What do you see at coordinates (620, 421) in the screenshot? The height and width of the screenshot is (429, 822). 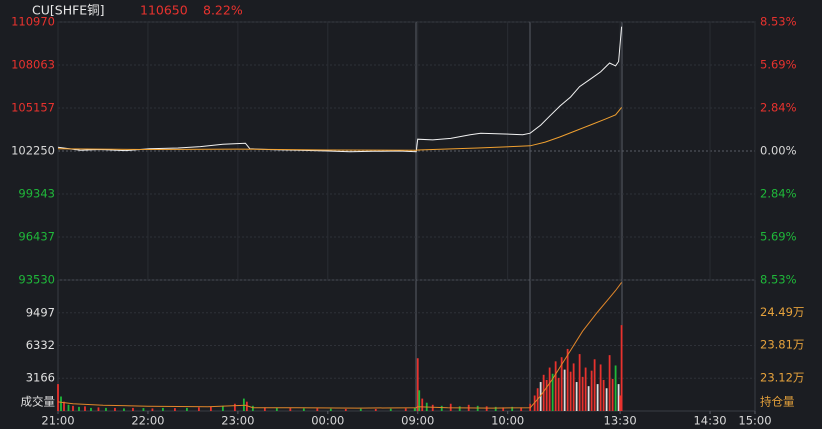 I see `x-tick-label: 13:30` at bounding box center [620, 421].